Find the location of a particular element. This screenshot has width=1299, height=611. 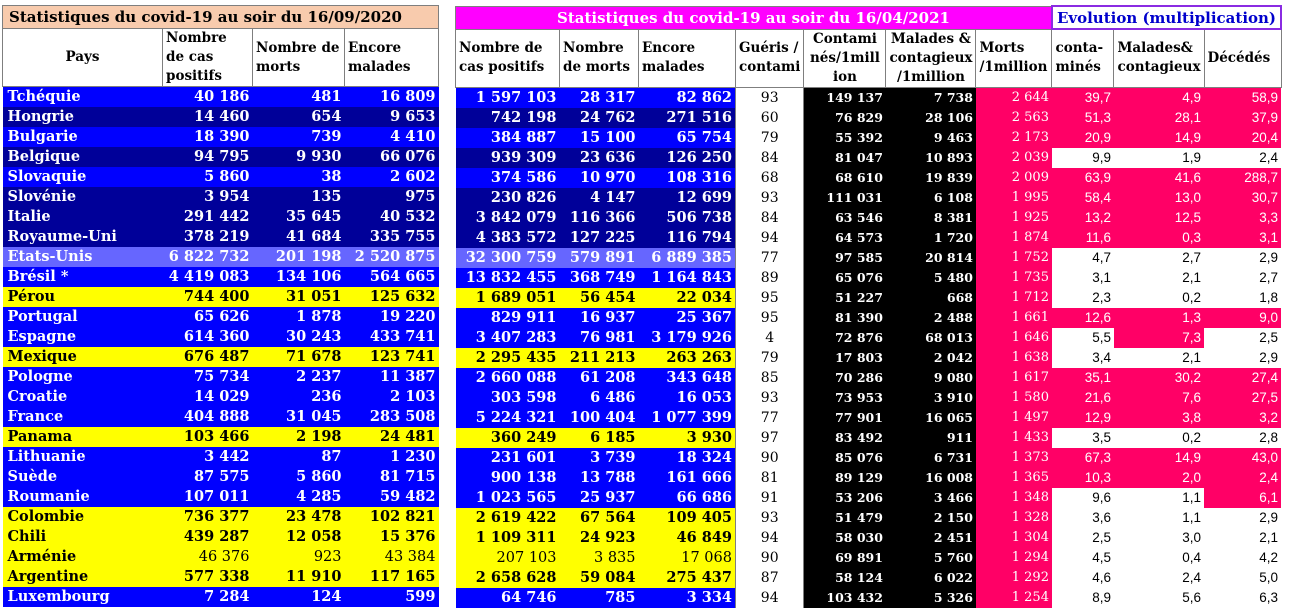

sick-2021: 275 437 is located at coordinates (687, 577).